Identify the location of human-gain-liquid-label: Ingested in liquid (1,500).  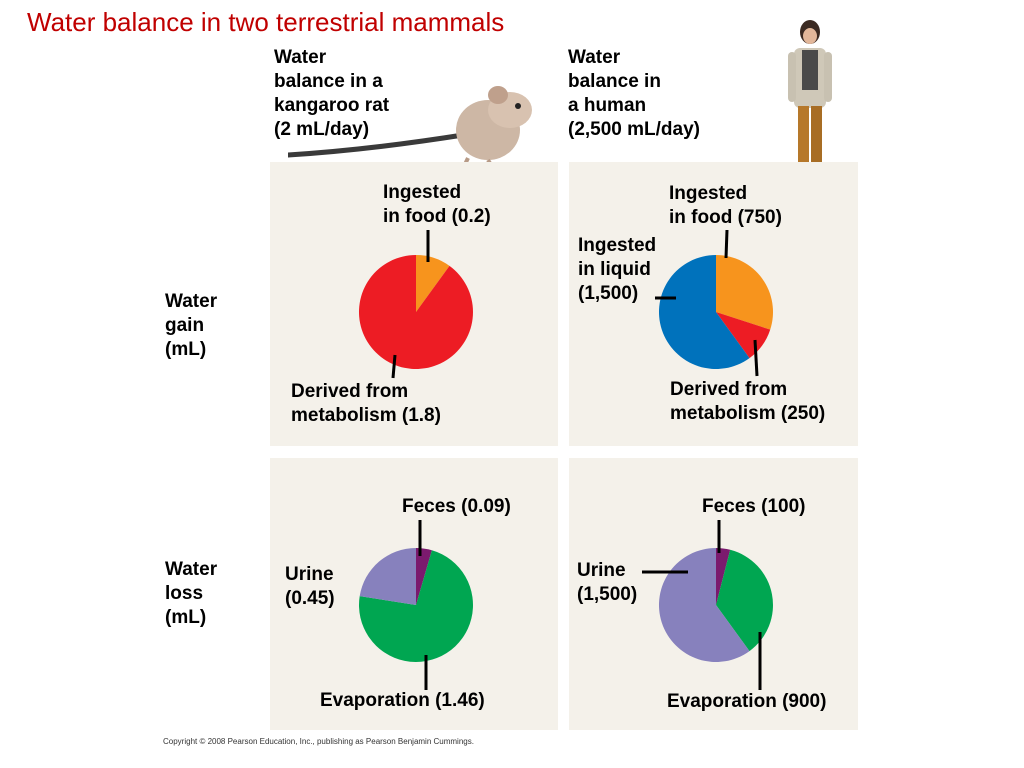
(617, 269).